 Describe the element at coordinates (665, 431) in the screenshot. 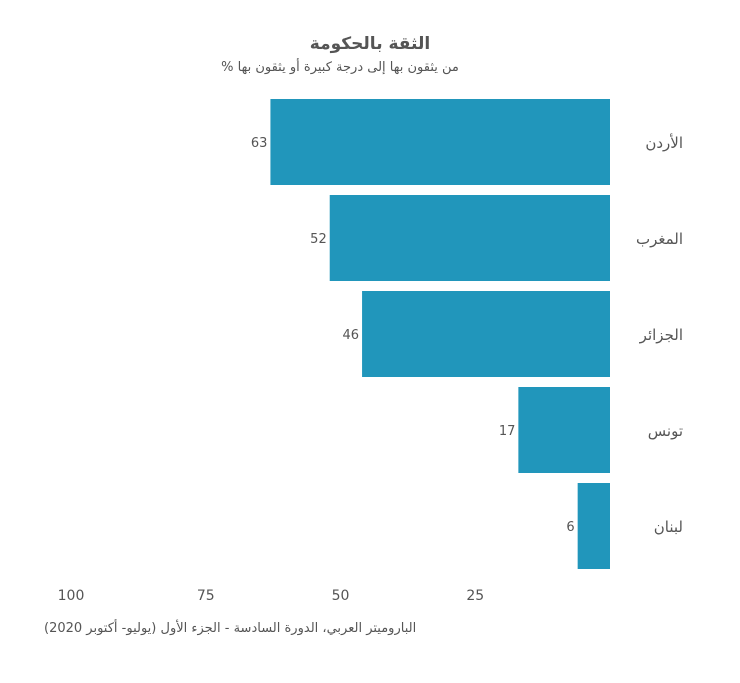

I see `category-label: تونس` at that location.